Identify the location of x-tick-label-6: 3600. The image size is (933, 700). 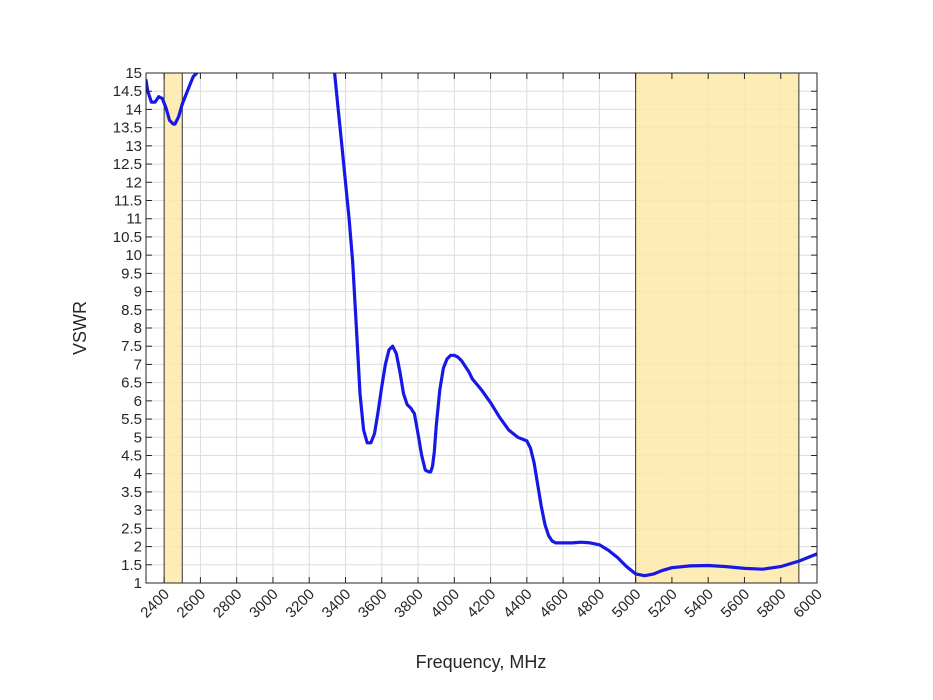
(373, 604).